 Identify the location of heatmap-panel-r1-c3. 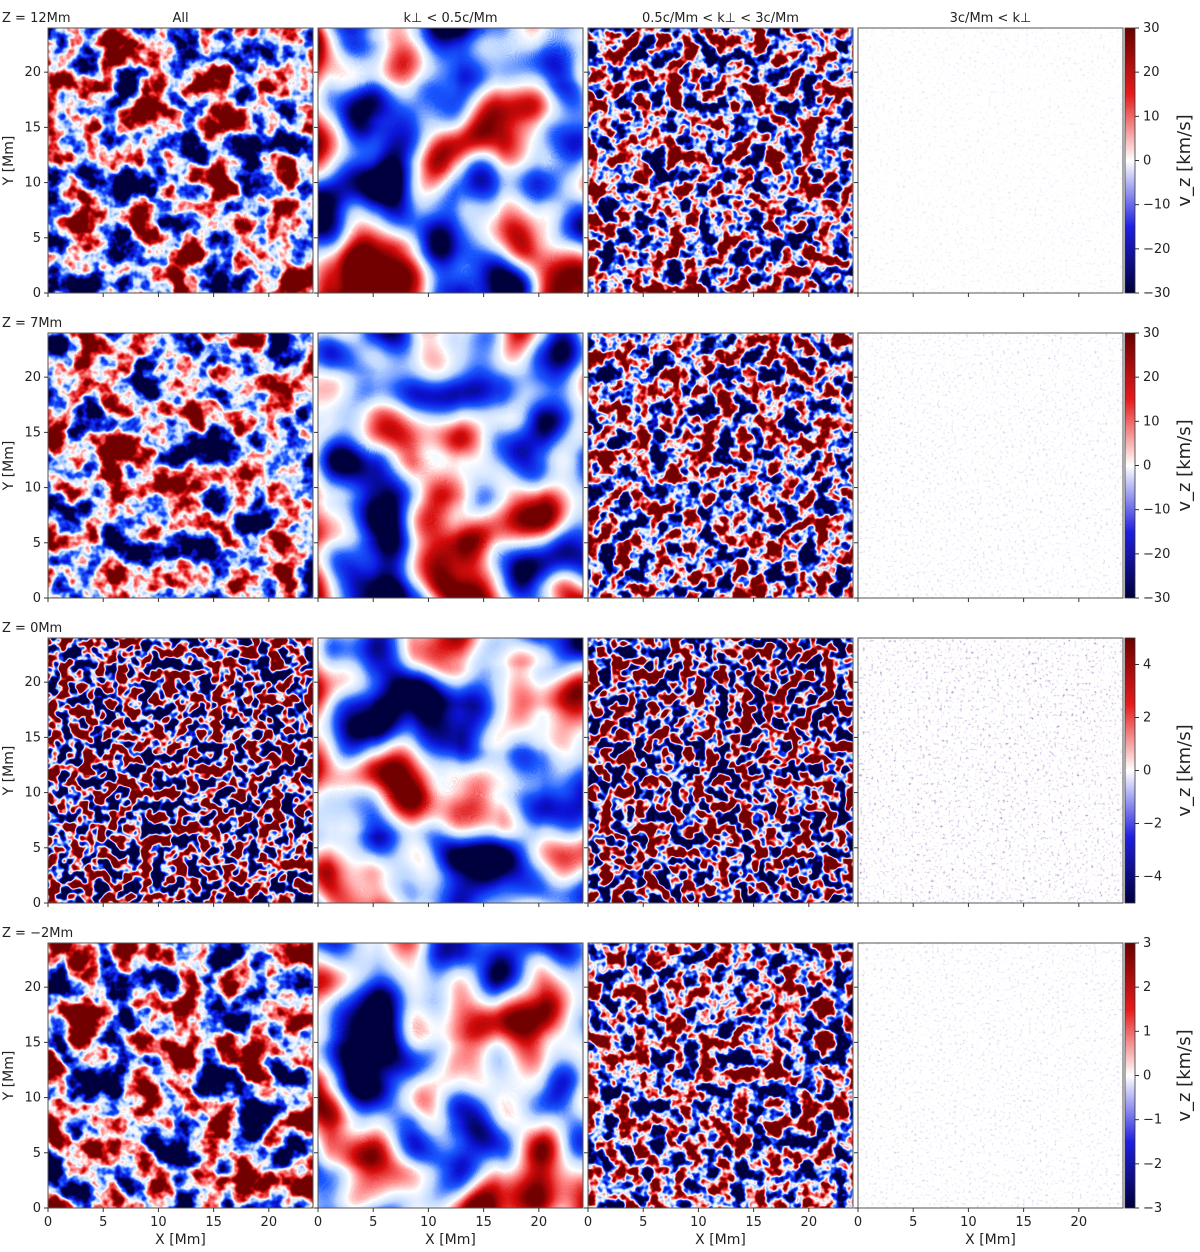
(719, 162).